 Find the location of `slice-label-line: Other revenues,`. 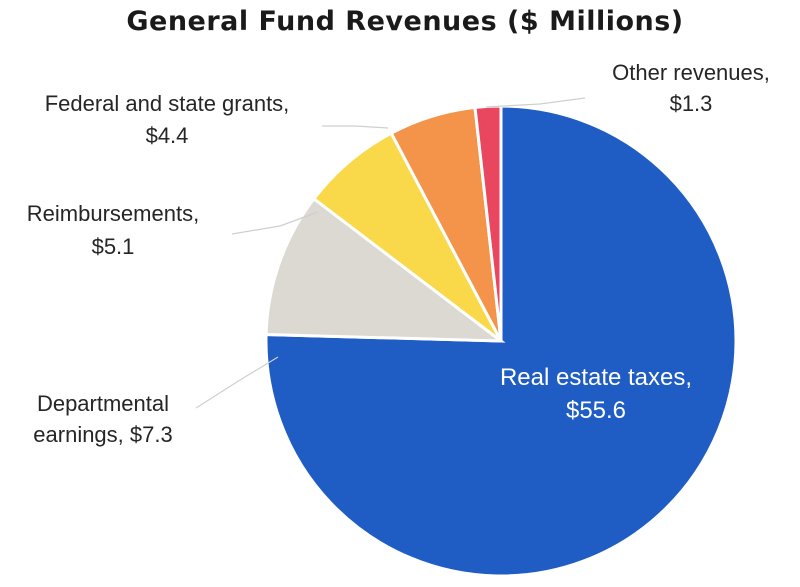

slice-label-line: Other revenues, is located at coordinates (691, 72).